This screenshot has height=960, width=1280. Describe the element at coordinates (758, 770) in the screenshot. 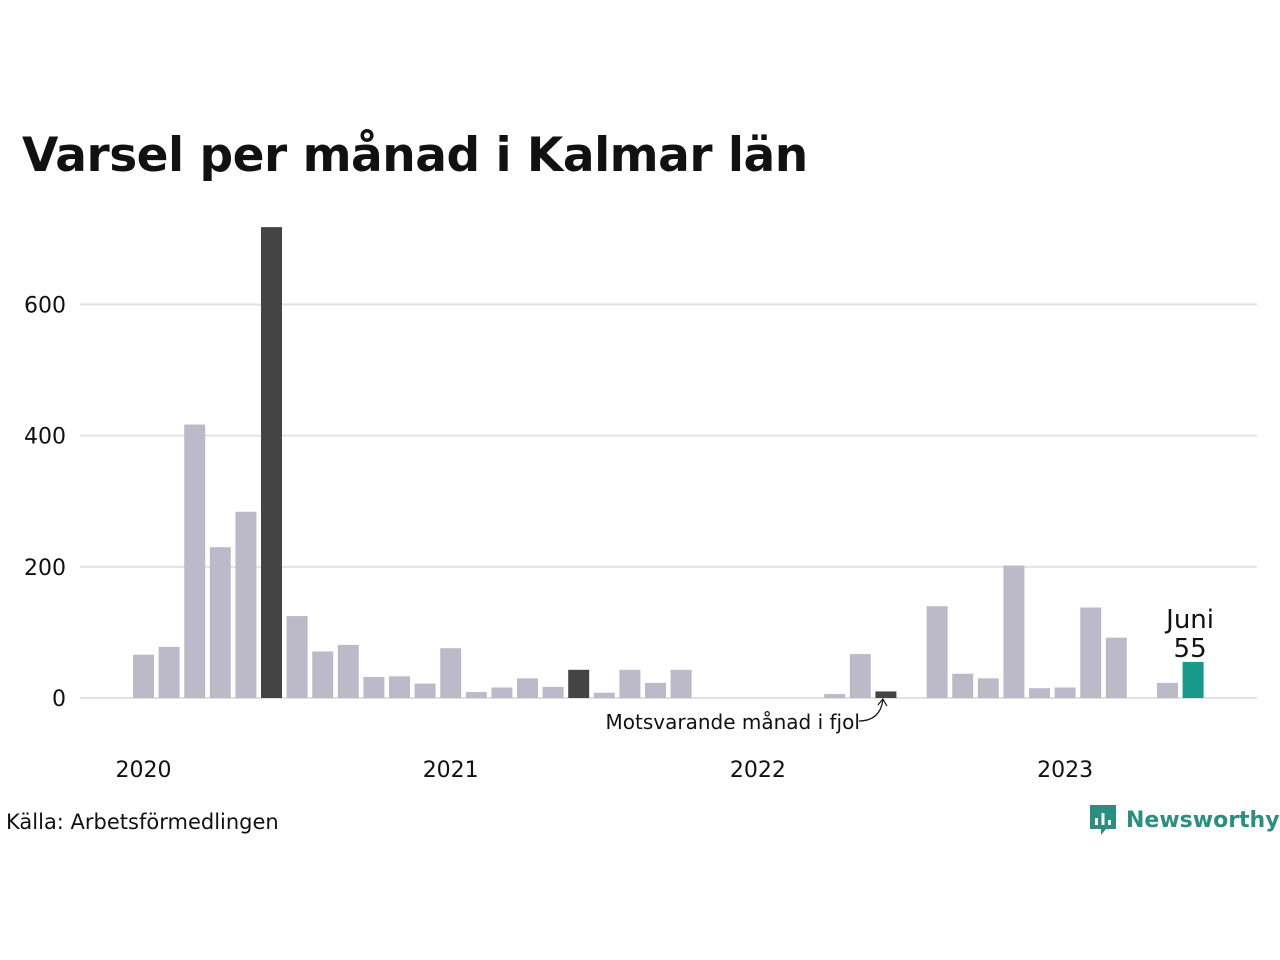

I see `x-year-label: 2022` at that location.